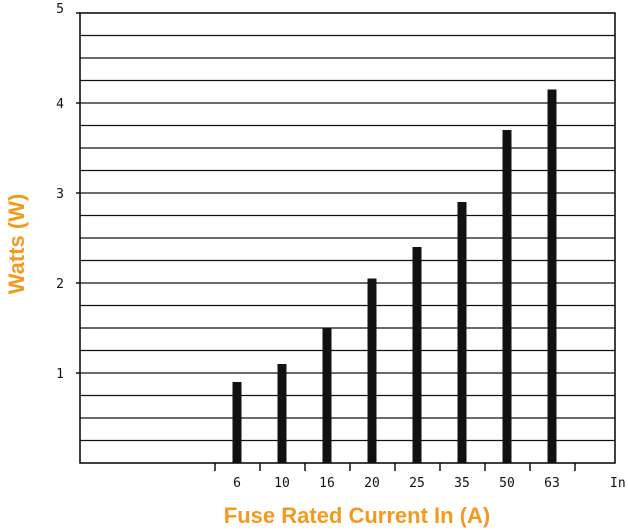 This screenshot has height=530, width=628. What do you see at coordinates (462, 483) in the screenshot?
I see `x-tick-label: 35` at bounding box center [462, 483].